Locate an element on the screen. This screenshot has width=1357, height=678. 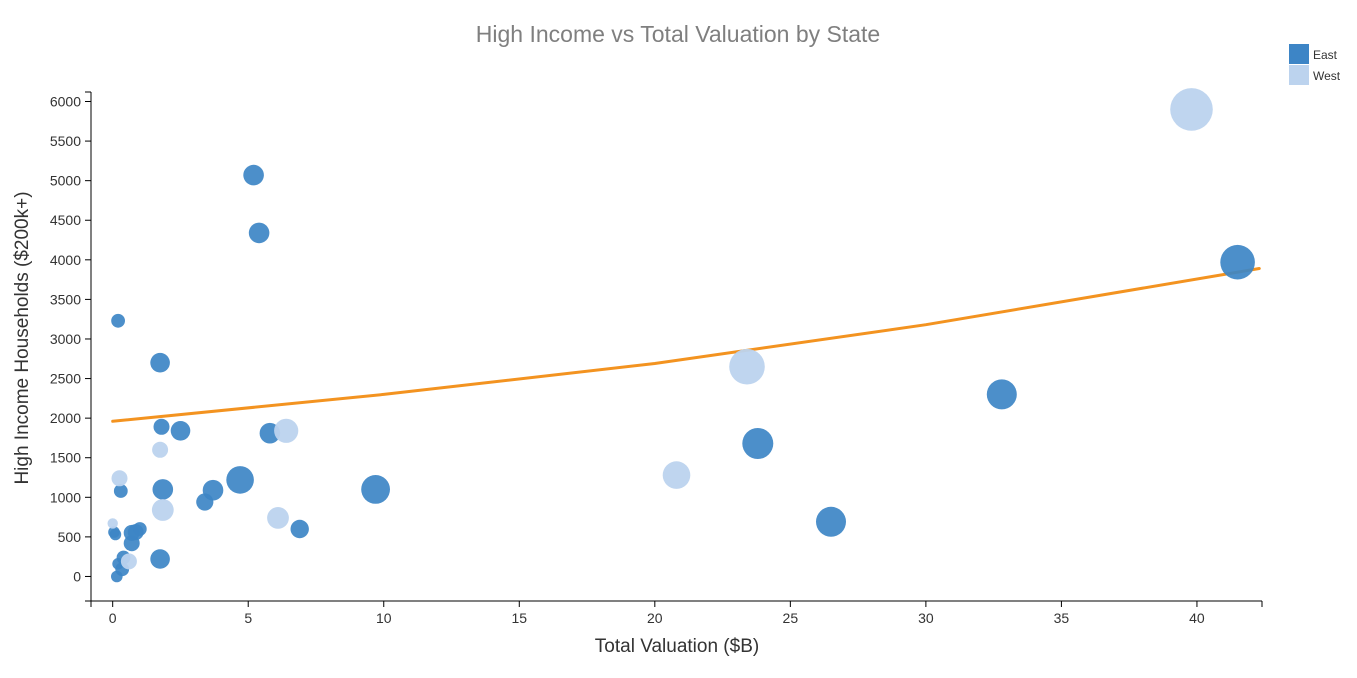
y-tick-label: 1000 is located at coordinates (65, 497).